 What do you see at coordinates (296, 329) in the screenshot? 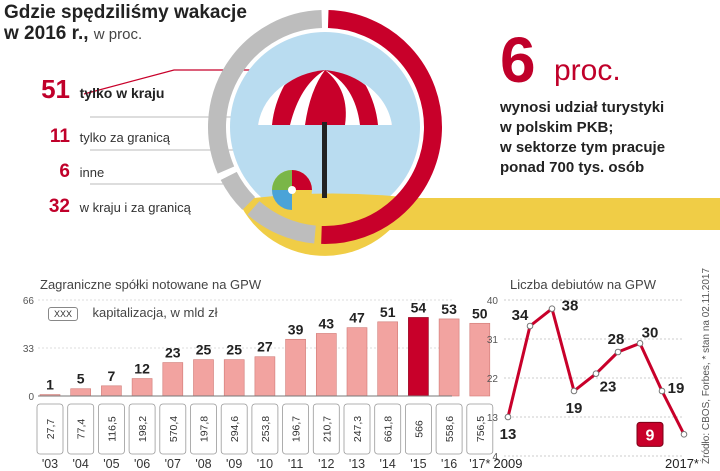
I see `bar-value-label: 39` at bounding box center [296, 329].